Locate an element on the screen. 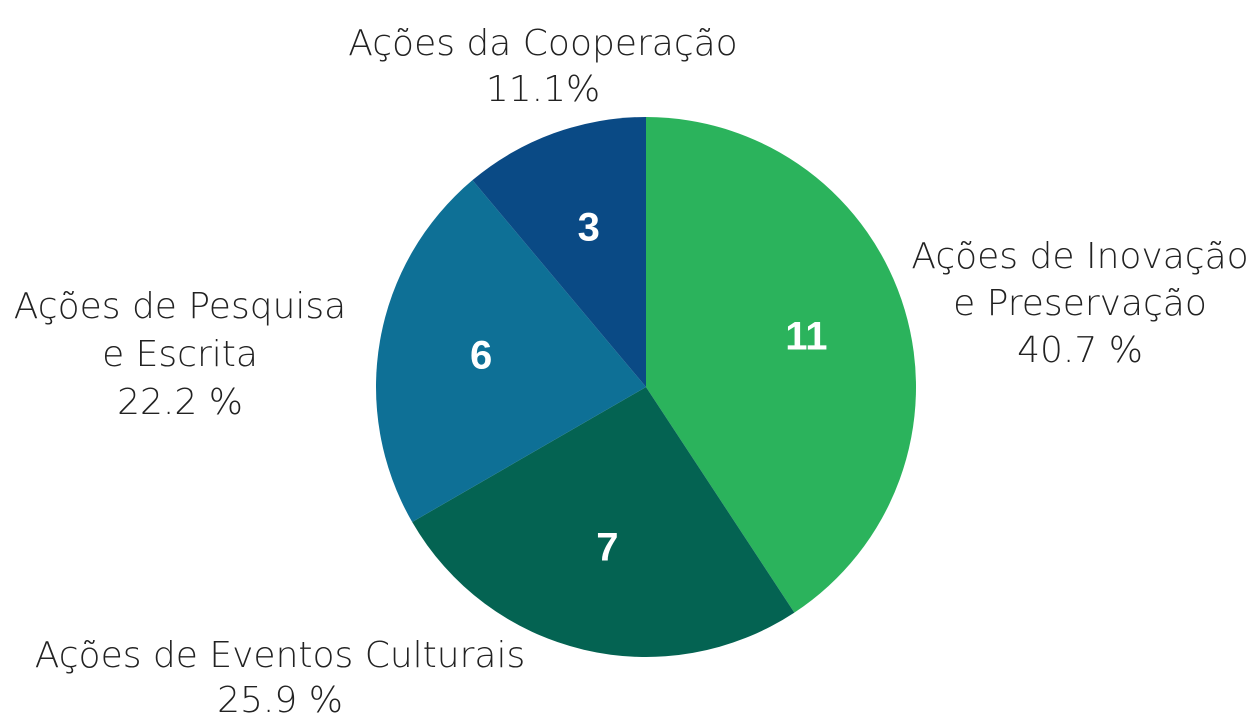 This screenshot has height=713, width=1254. category-label: Ações de Pesquisa e Escrita is located at coordinates (180, 330).